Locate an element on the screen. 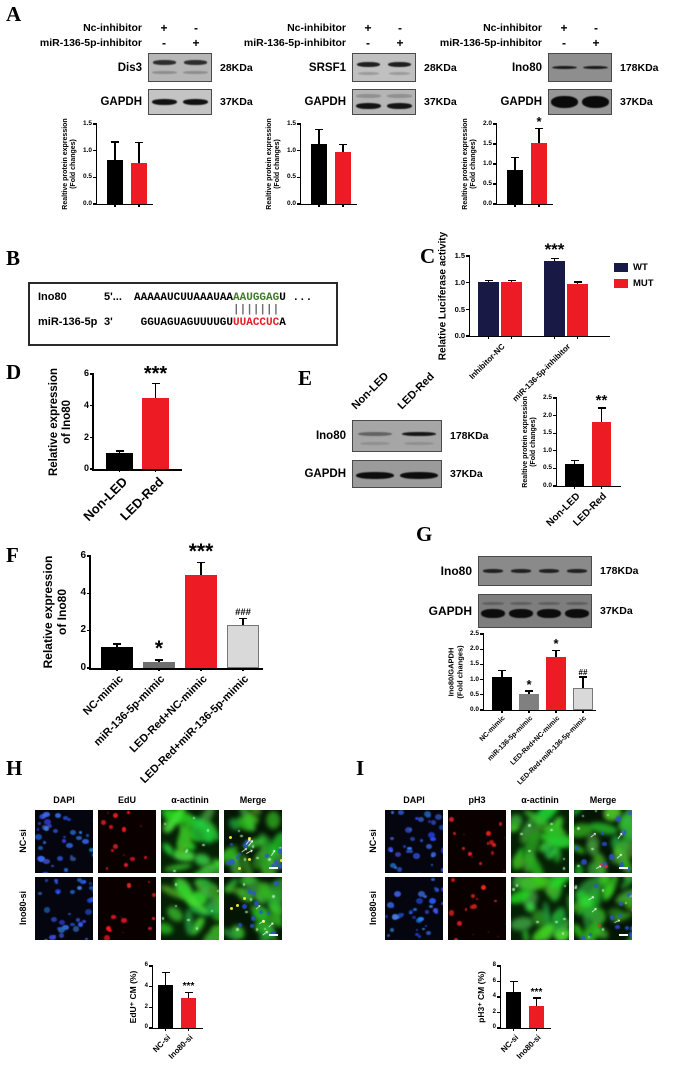  row-label: Ino80-si is located at coordinates (373, 908).